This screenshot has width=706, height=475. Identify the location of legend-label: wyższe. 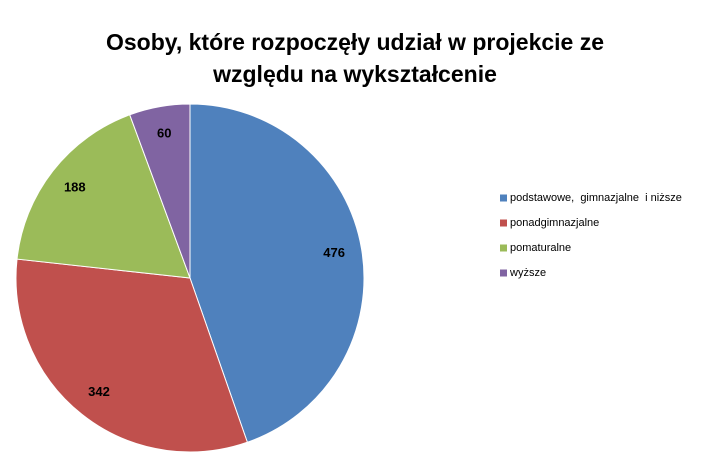
(527, 273).